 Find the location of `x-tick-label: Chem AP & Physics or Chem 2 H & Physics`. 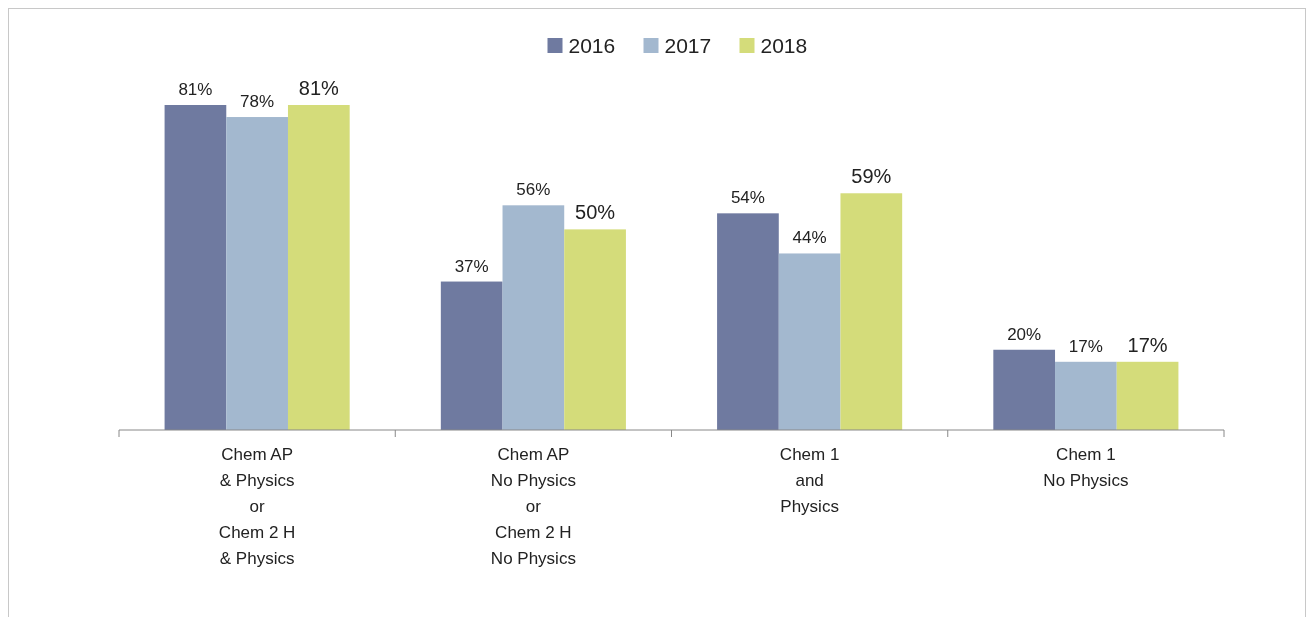

x-tick-label: Chem AP & Physics or Chem 2 H & Physics is located at coordinates (257, 506).